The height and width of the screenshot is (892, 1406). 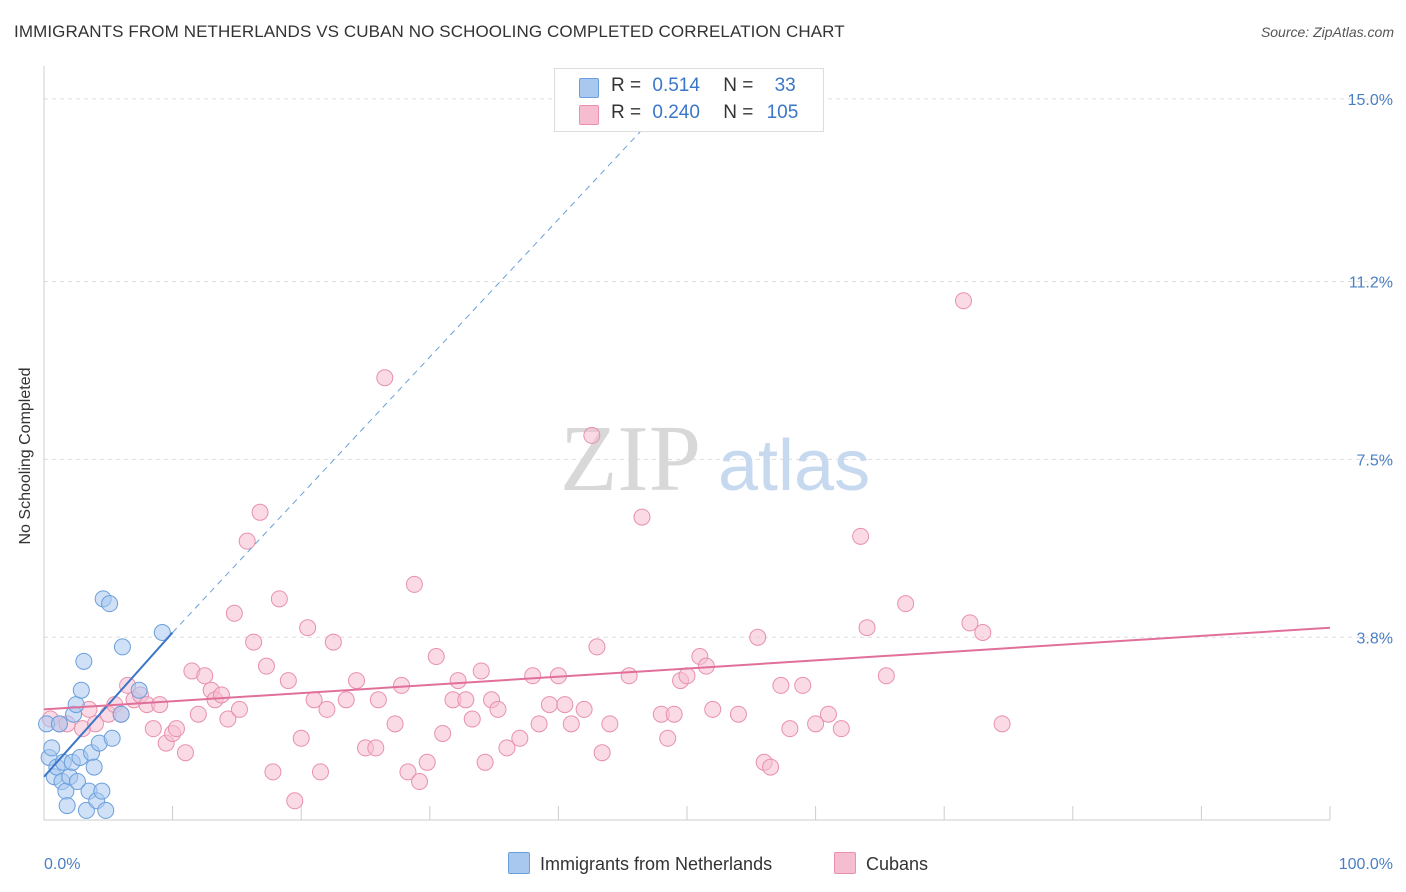 I want to click on x-tick-label-max: 100.0%, so click(x=1366, y=864).